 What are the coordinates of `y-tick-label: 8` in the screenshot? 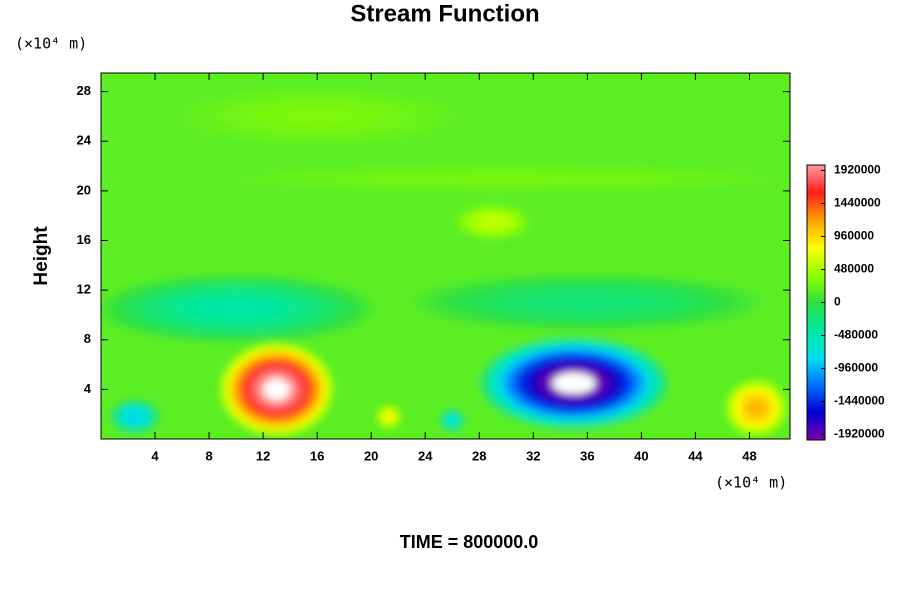 It's located at (87, 338).